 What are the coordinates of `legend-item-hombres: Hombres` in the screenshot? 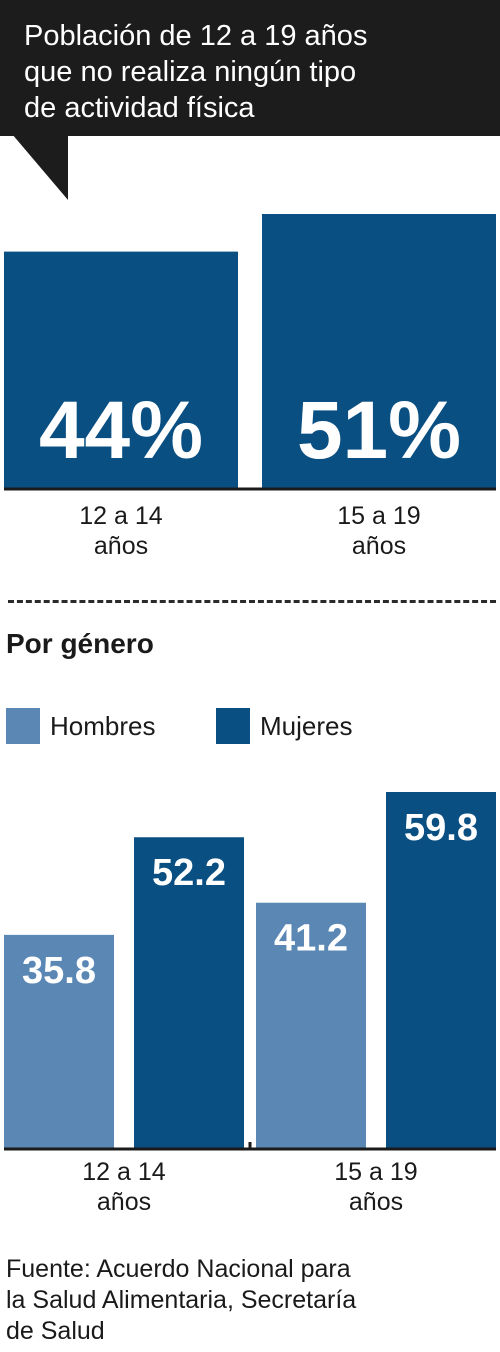 It's located at (80, 726).